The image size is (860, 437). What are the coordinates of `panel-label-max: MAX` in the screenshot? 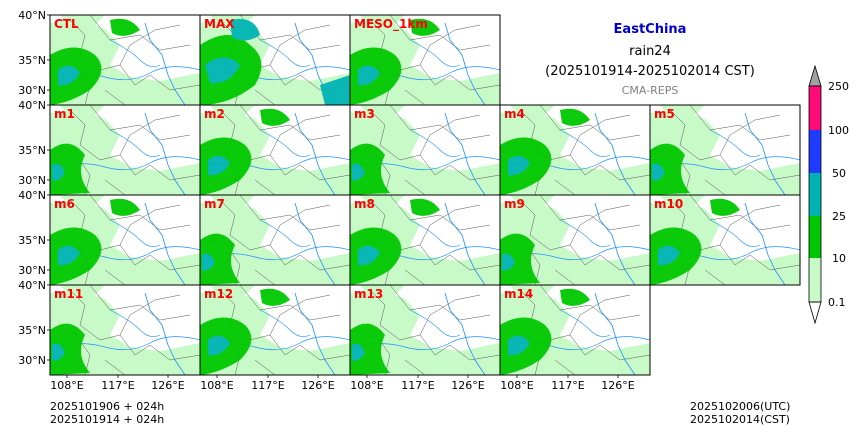 It's located at (219, 24).